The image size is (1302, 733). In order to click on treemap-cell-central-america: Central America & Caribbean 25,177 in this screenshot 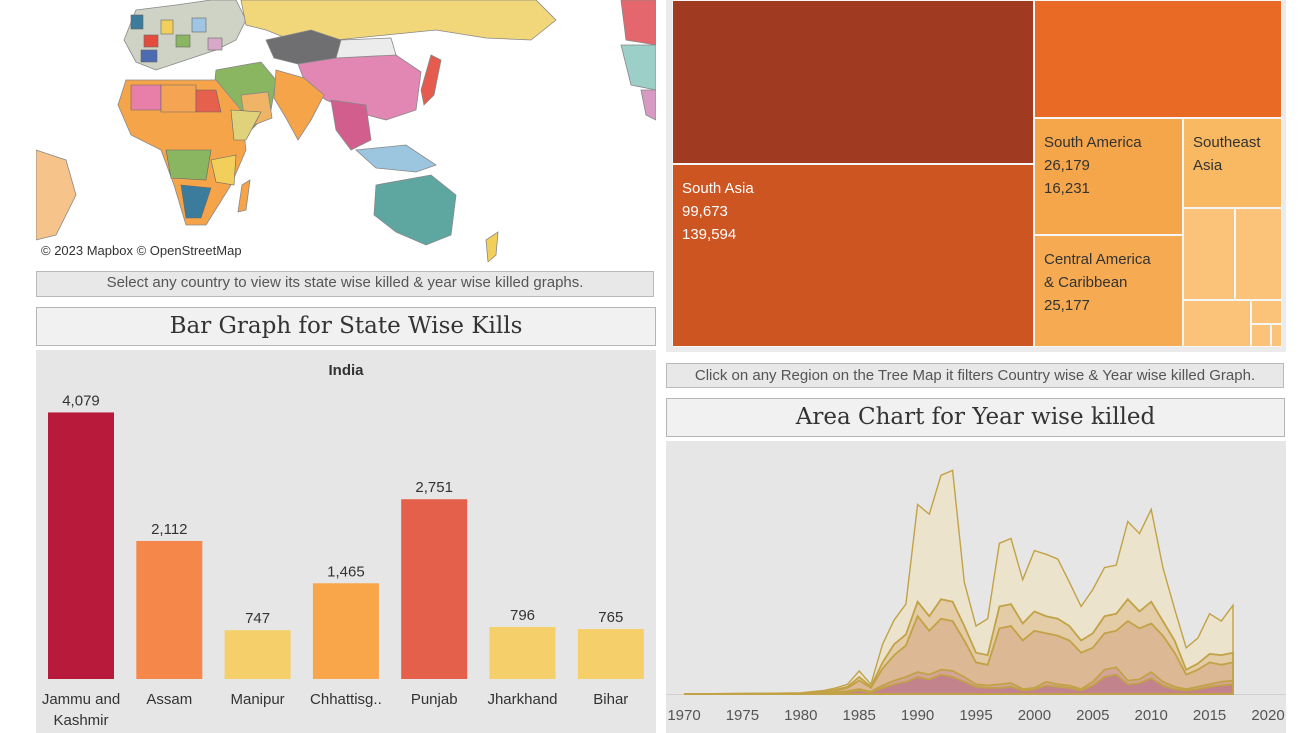, I will do `click(1108, 291)`.